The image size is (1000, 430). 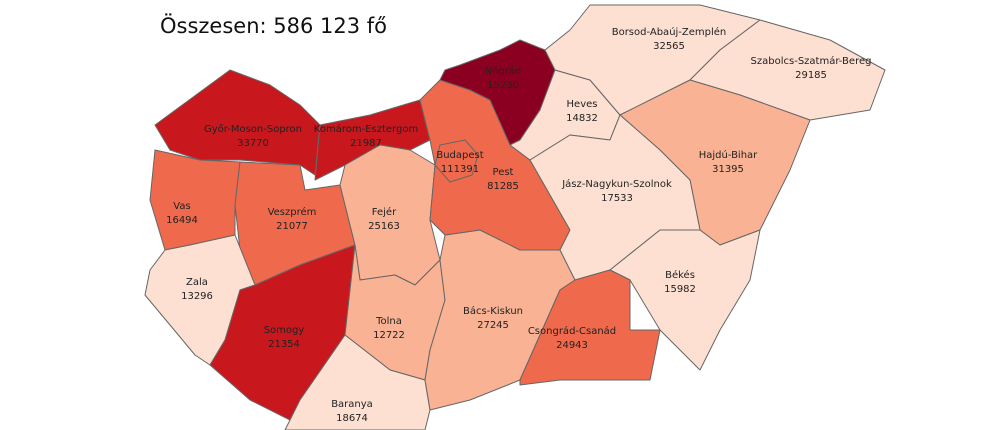 What do you see at coordinates (503, 85) in the screenshot?
I see `county-value: 15230` at bounding box center [503, 85].